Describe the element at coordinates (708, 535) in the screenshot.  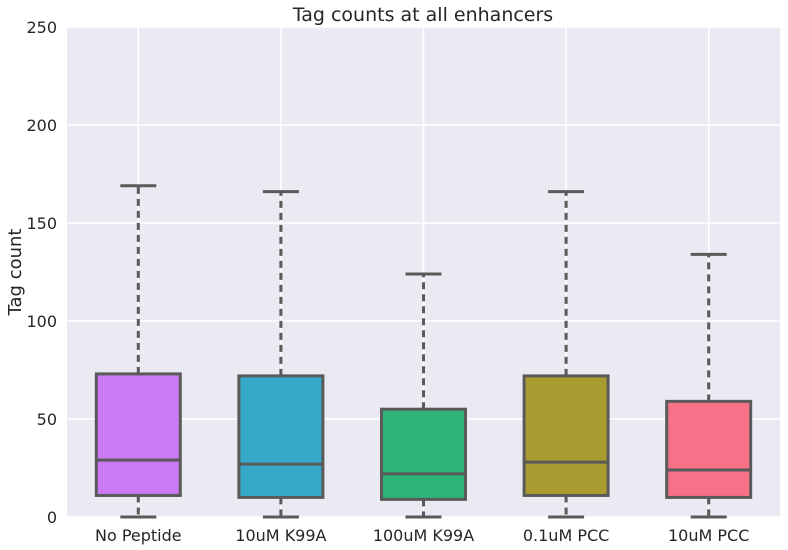
I see `x-tick-label: 10uM PCC` at that location.